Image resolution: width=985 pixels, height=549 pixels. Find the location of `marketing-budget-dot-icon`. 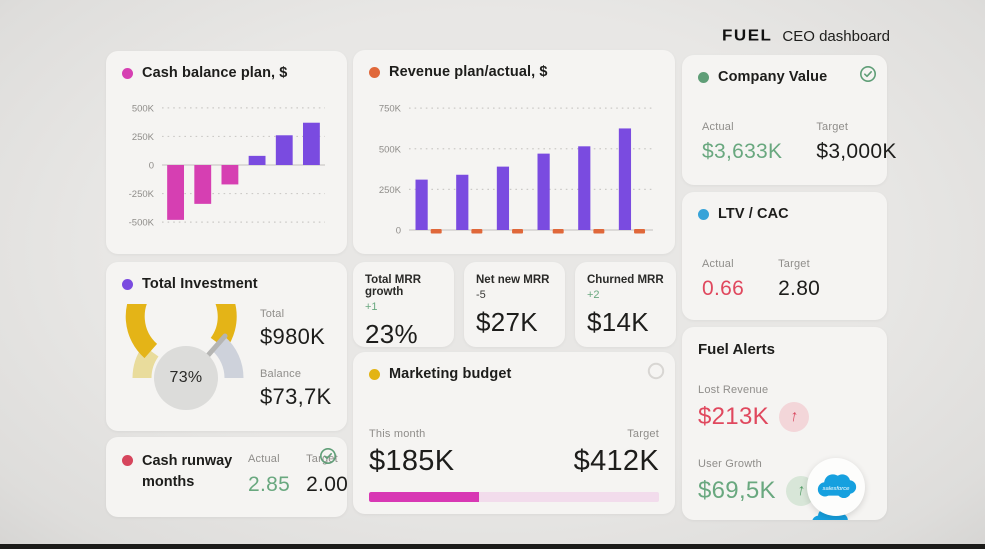

marketing-budget-dot-icon is located at coordinates (374, 374).